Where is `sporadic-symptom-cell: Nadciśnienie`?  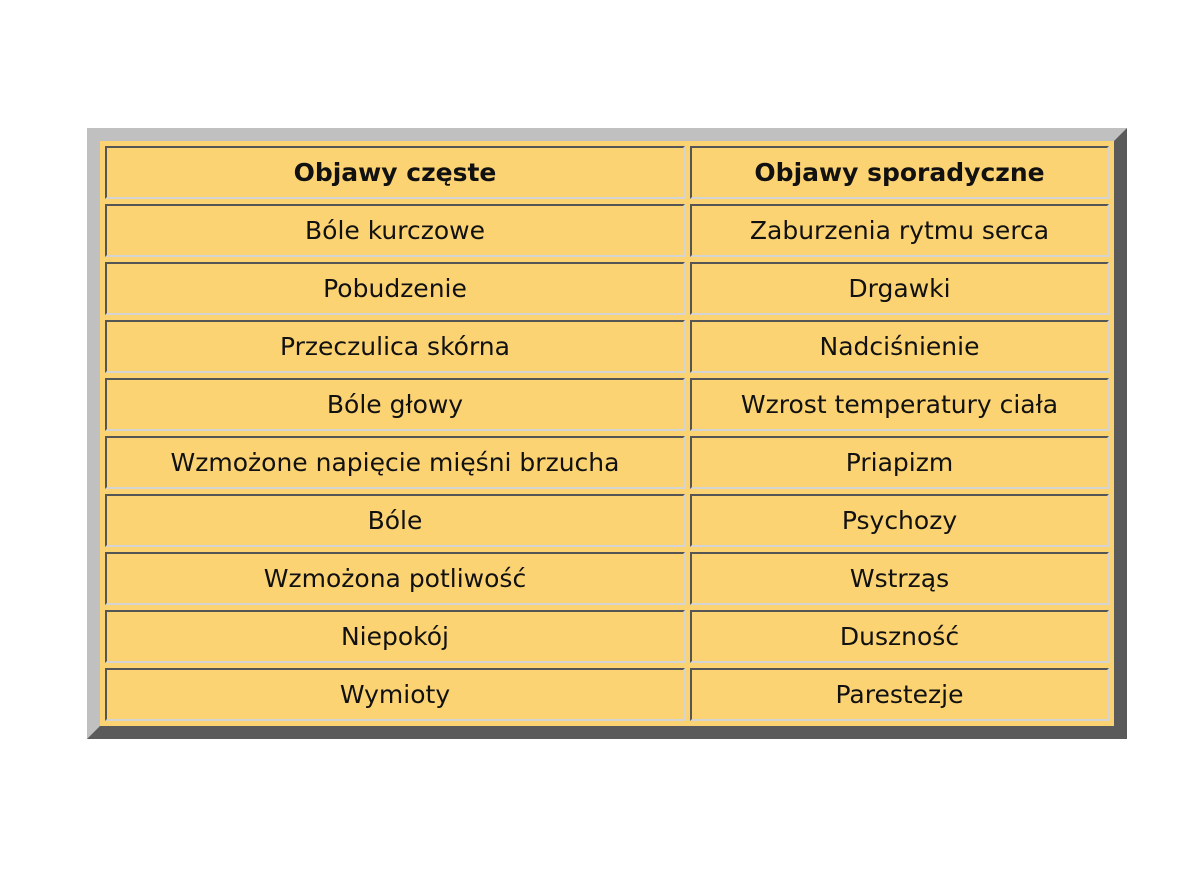 sporadic-symptom-cell: Nadciśnienie is located at coordinates (899, 346).